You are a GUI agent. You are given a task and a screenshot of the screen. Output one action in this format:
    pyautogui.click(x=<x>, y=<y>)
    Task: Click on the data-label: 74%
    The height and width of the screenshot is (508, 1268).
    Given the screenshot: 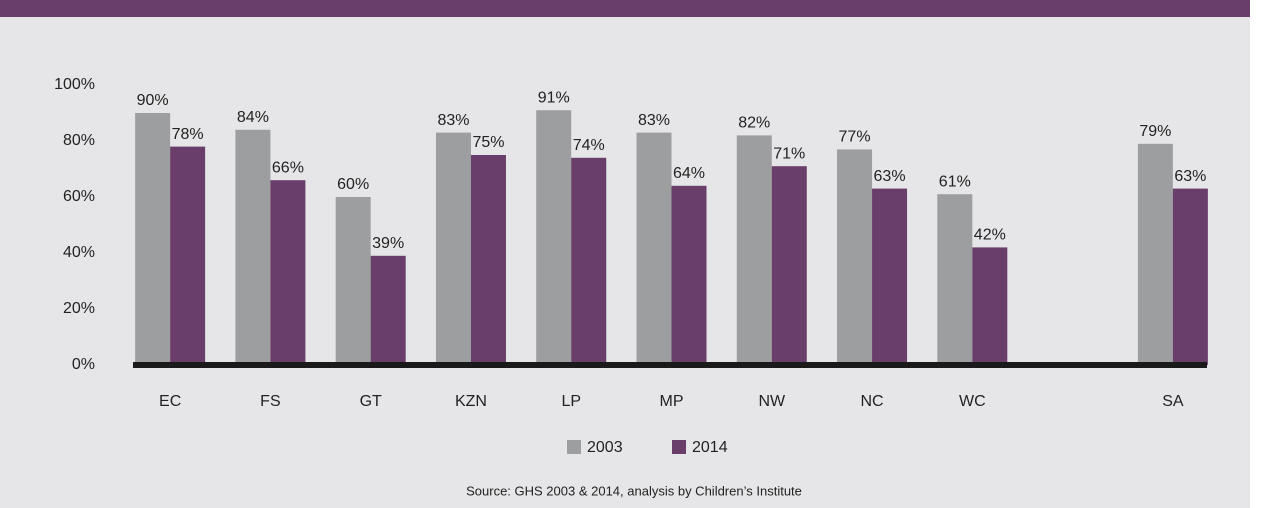 What is the action you would take?
    pyautogui.click(x=589, y=145)
    